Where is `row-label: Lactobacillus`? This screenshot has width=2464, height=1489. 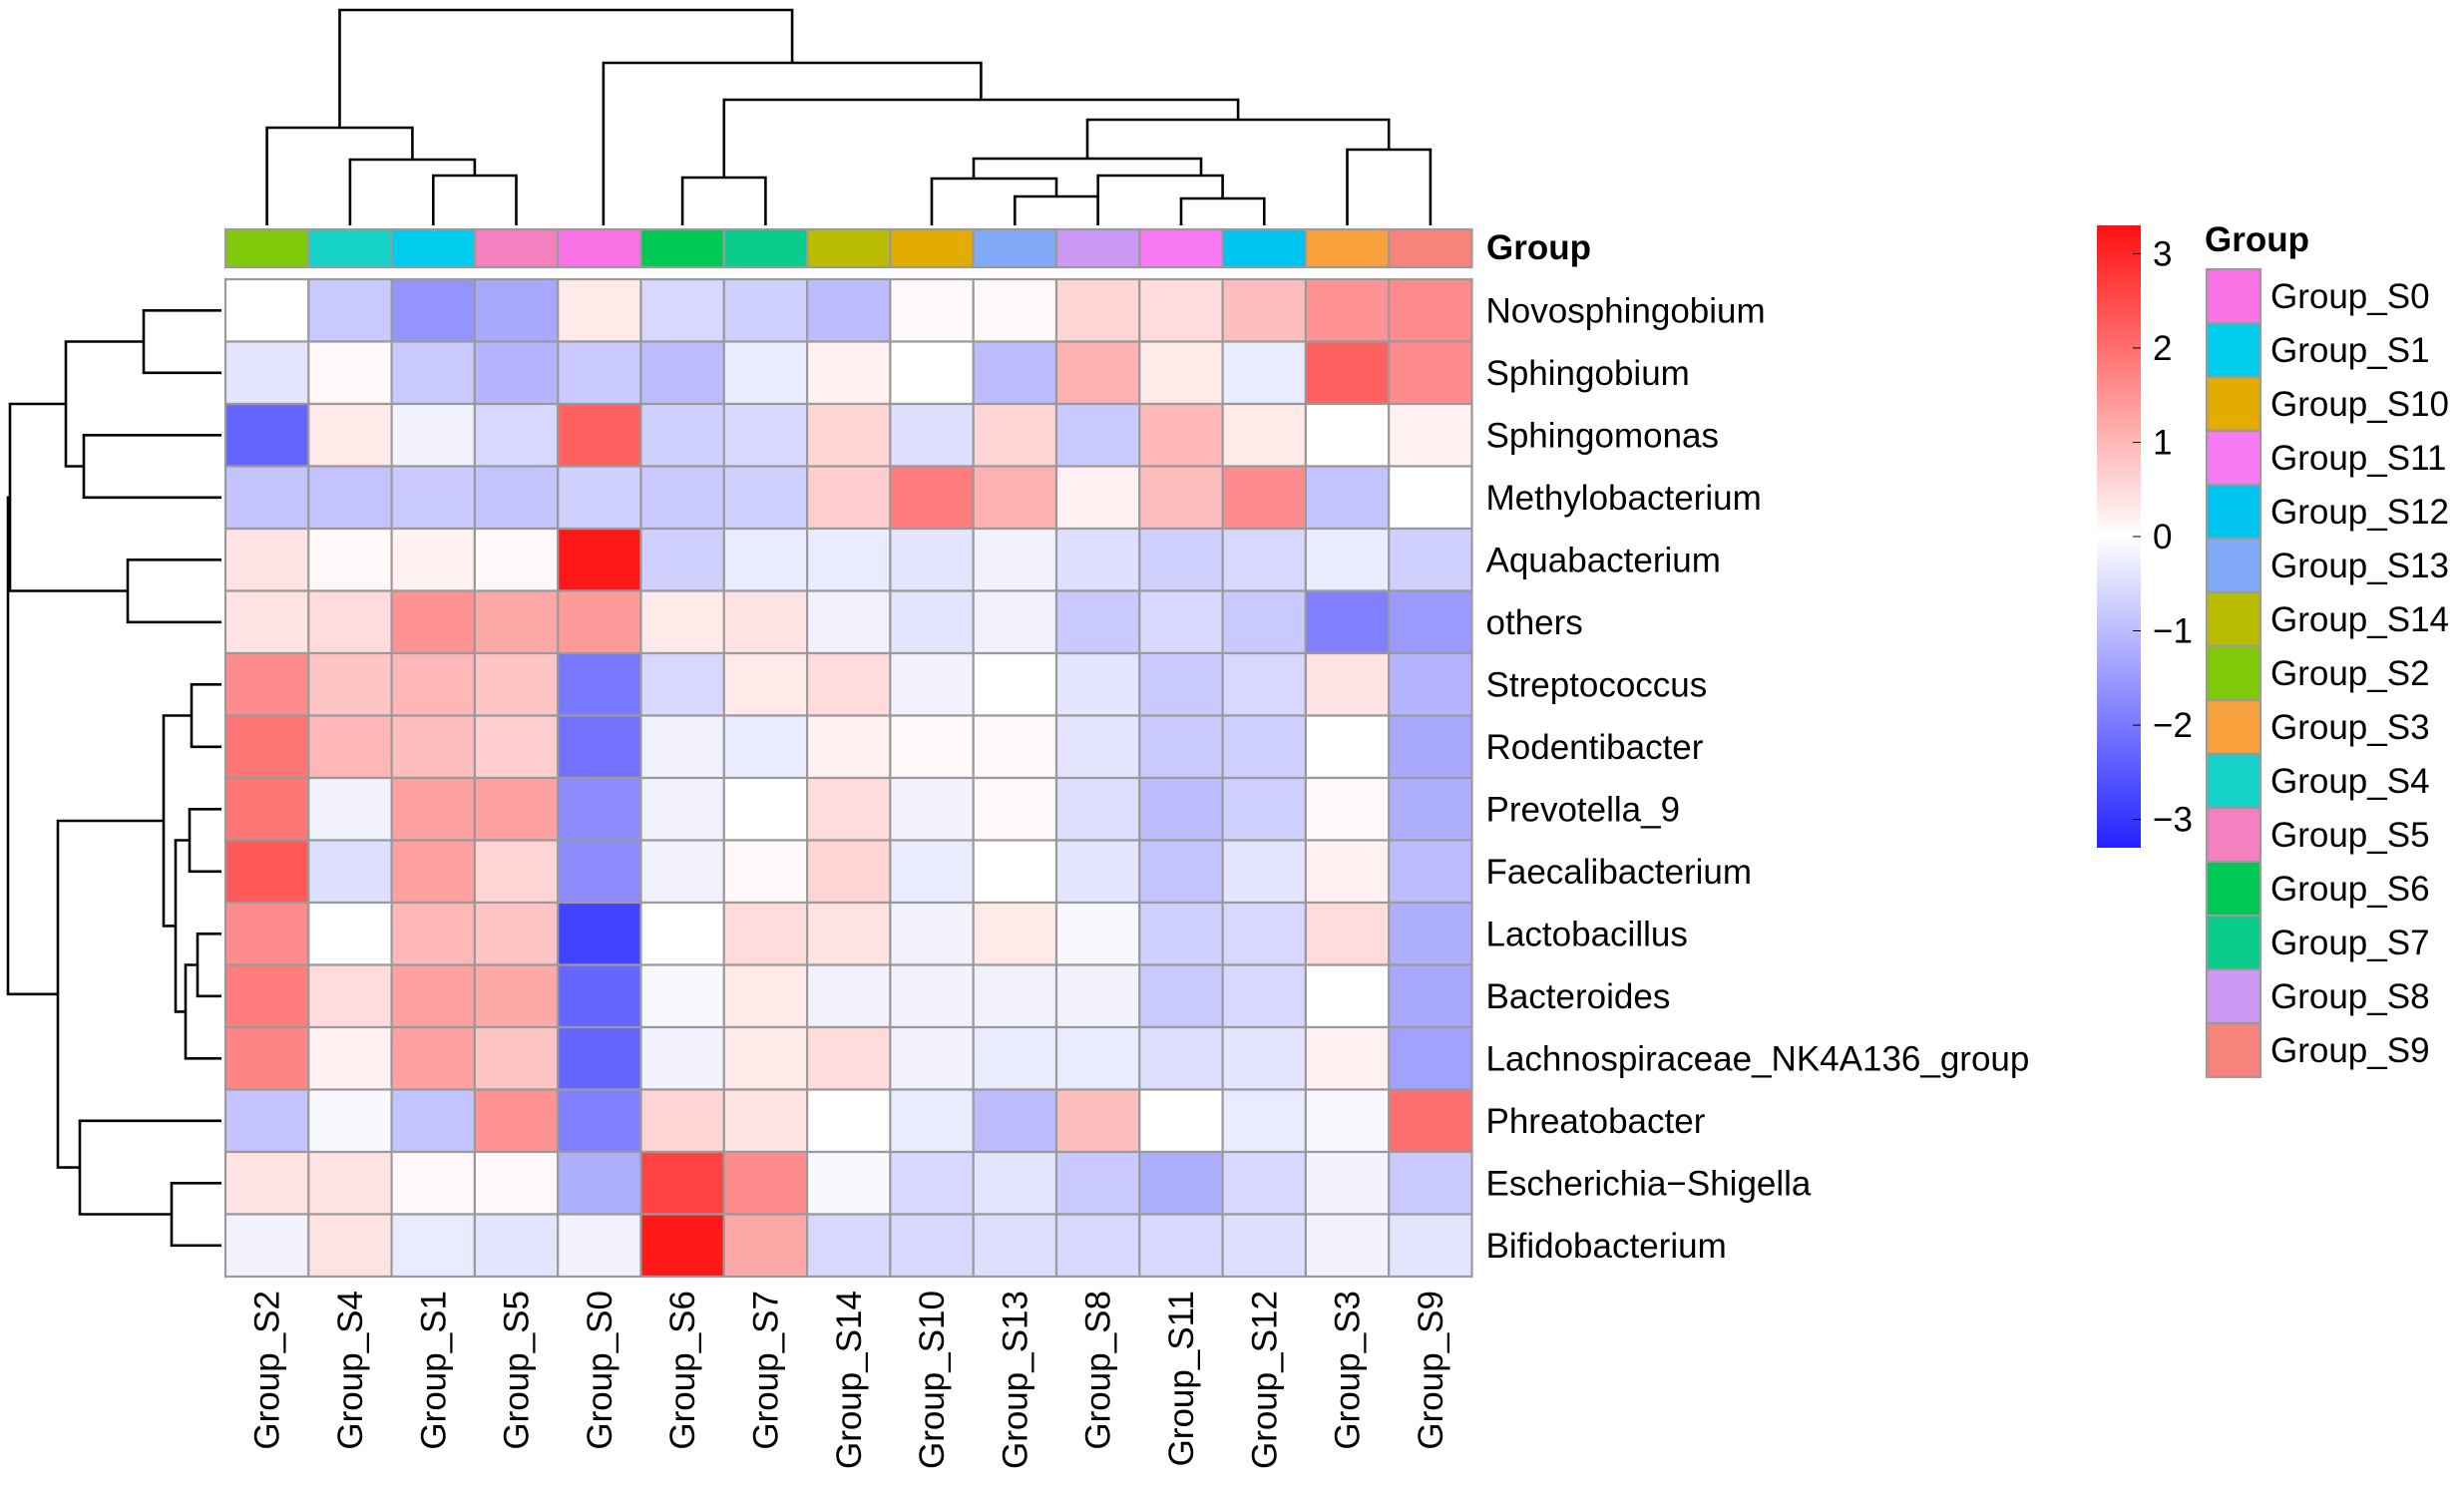
row-label: Lactobacillus is located at coordinates (1587, 934).